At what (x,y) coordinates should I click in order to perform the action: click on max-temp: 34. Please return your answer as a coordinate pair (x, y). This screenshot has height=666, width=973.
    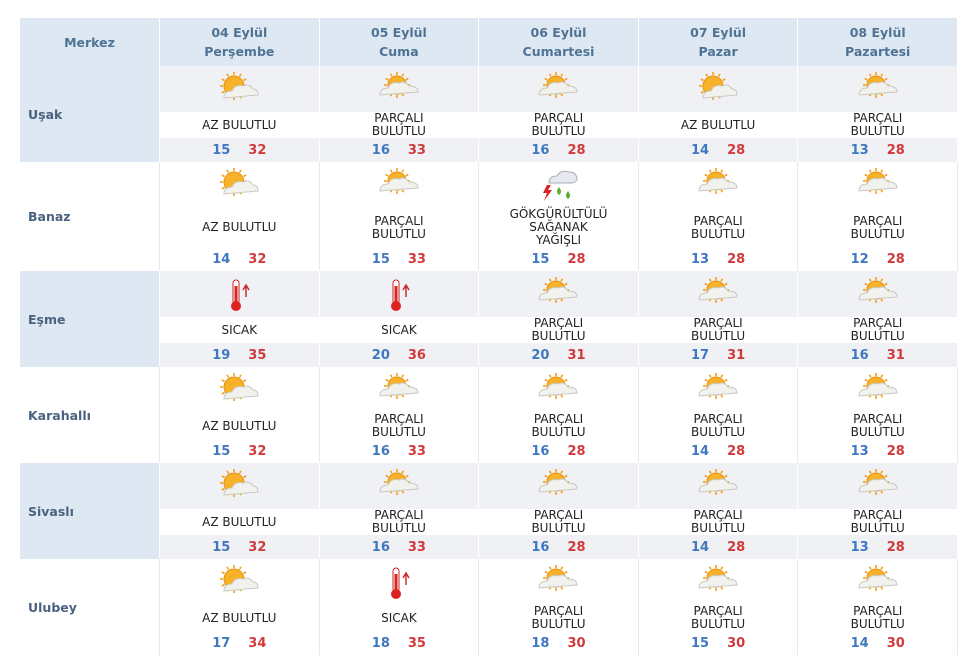
    Looking at the image, I should click on (257, 643).